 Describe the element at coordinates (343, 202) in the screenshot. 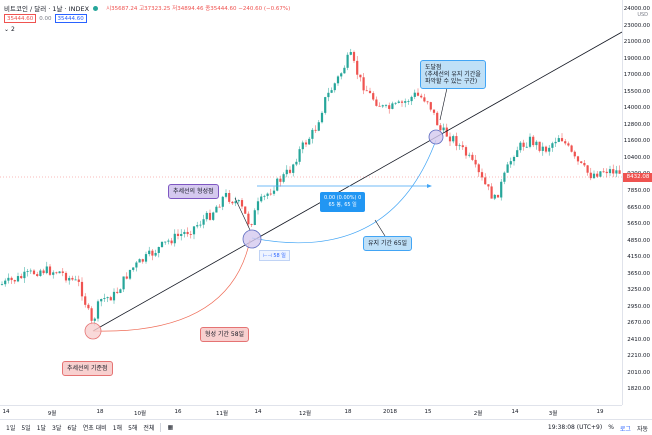

I see `measure-info-box: 0.00 (0.00%) 0 65 봉, 65 일` at that location.